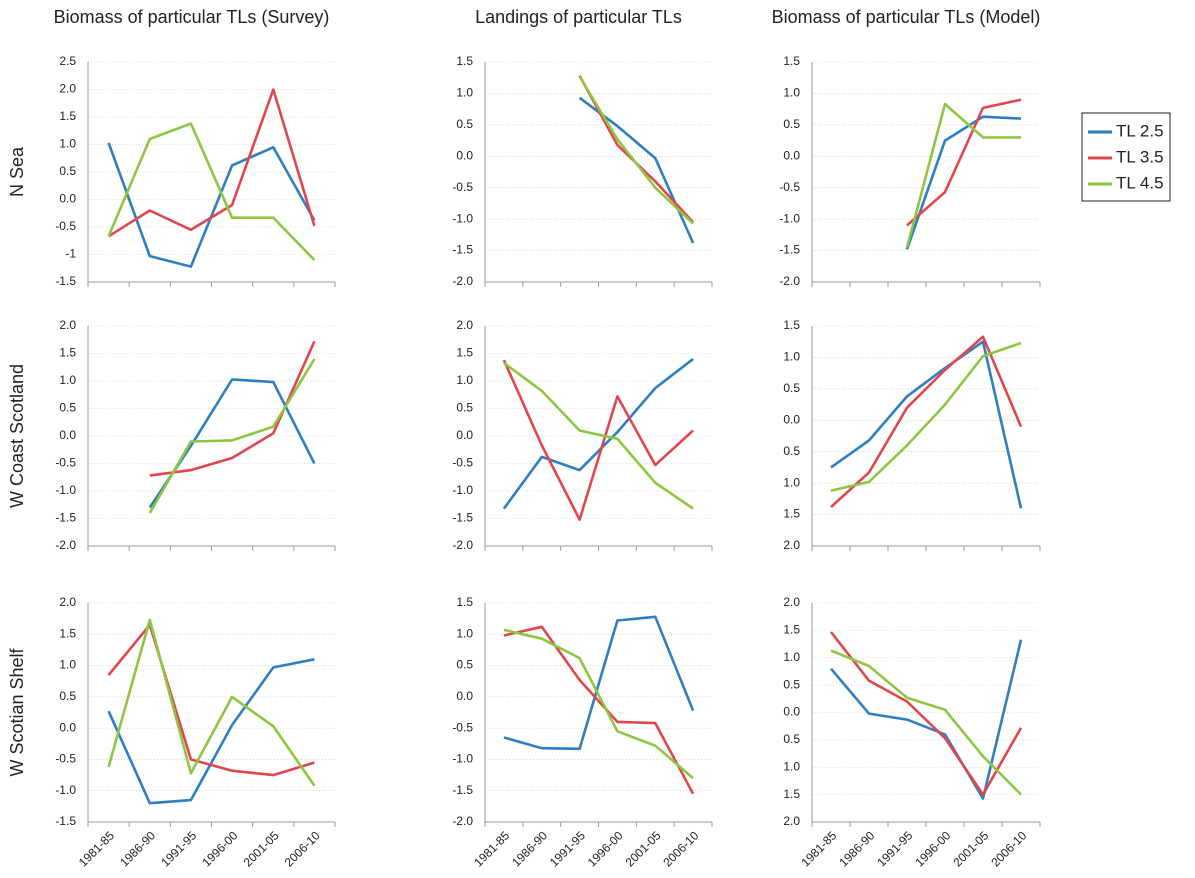 This screenshot has width=1195, height=878. What do you see at coordinates (17, 171) in the screenshot?
I see `row-label: N Sea` at bounding box center [17, 171].